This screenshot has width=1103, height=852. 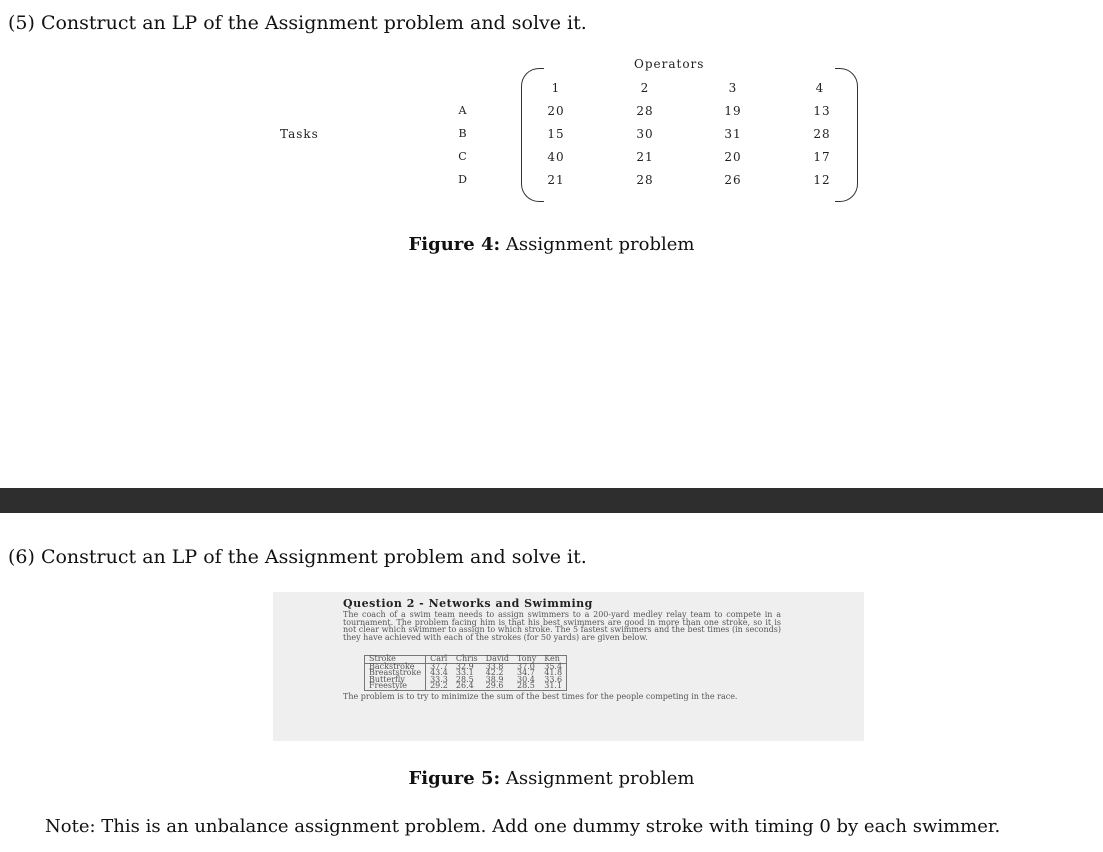 What do you see at coordinates (645, 134) in the screenshot?
I see `matrix-cell: 30` at bounding box center [645, 134].